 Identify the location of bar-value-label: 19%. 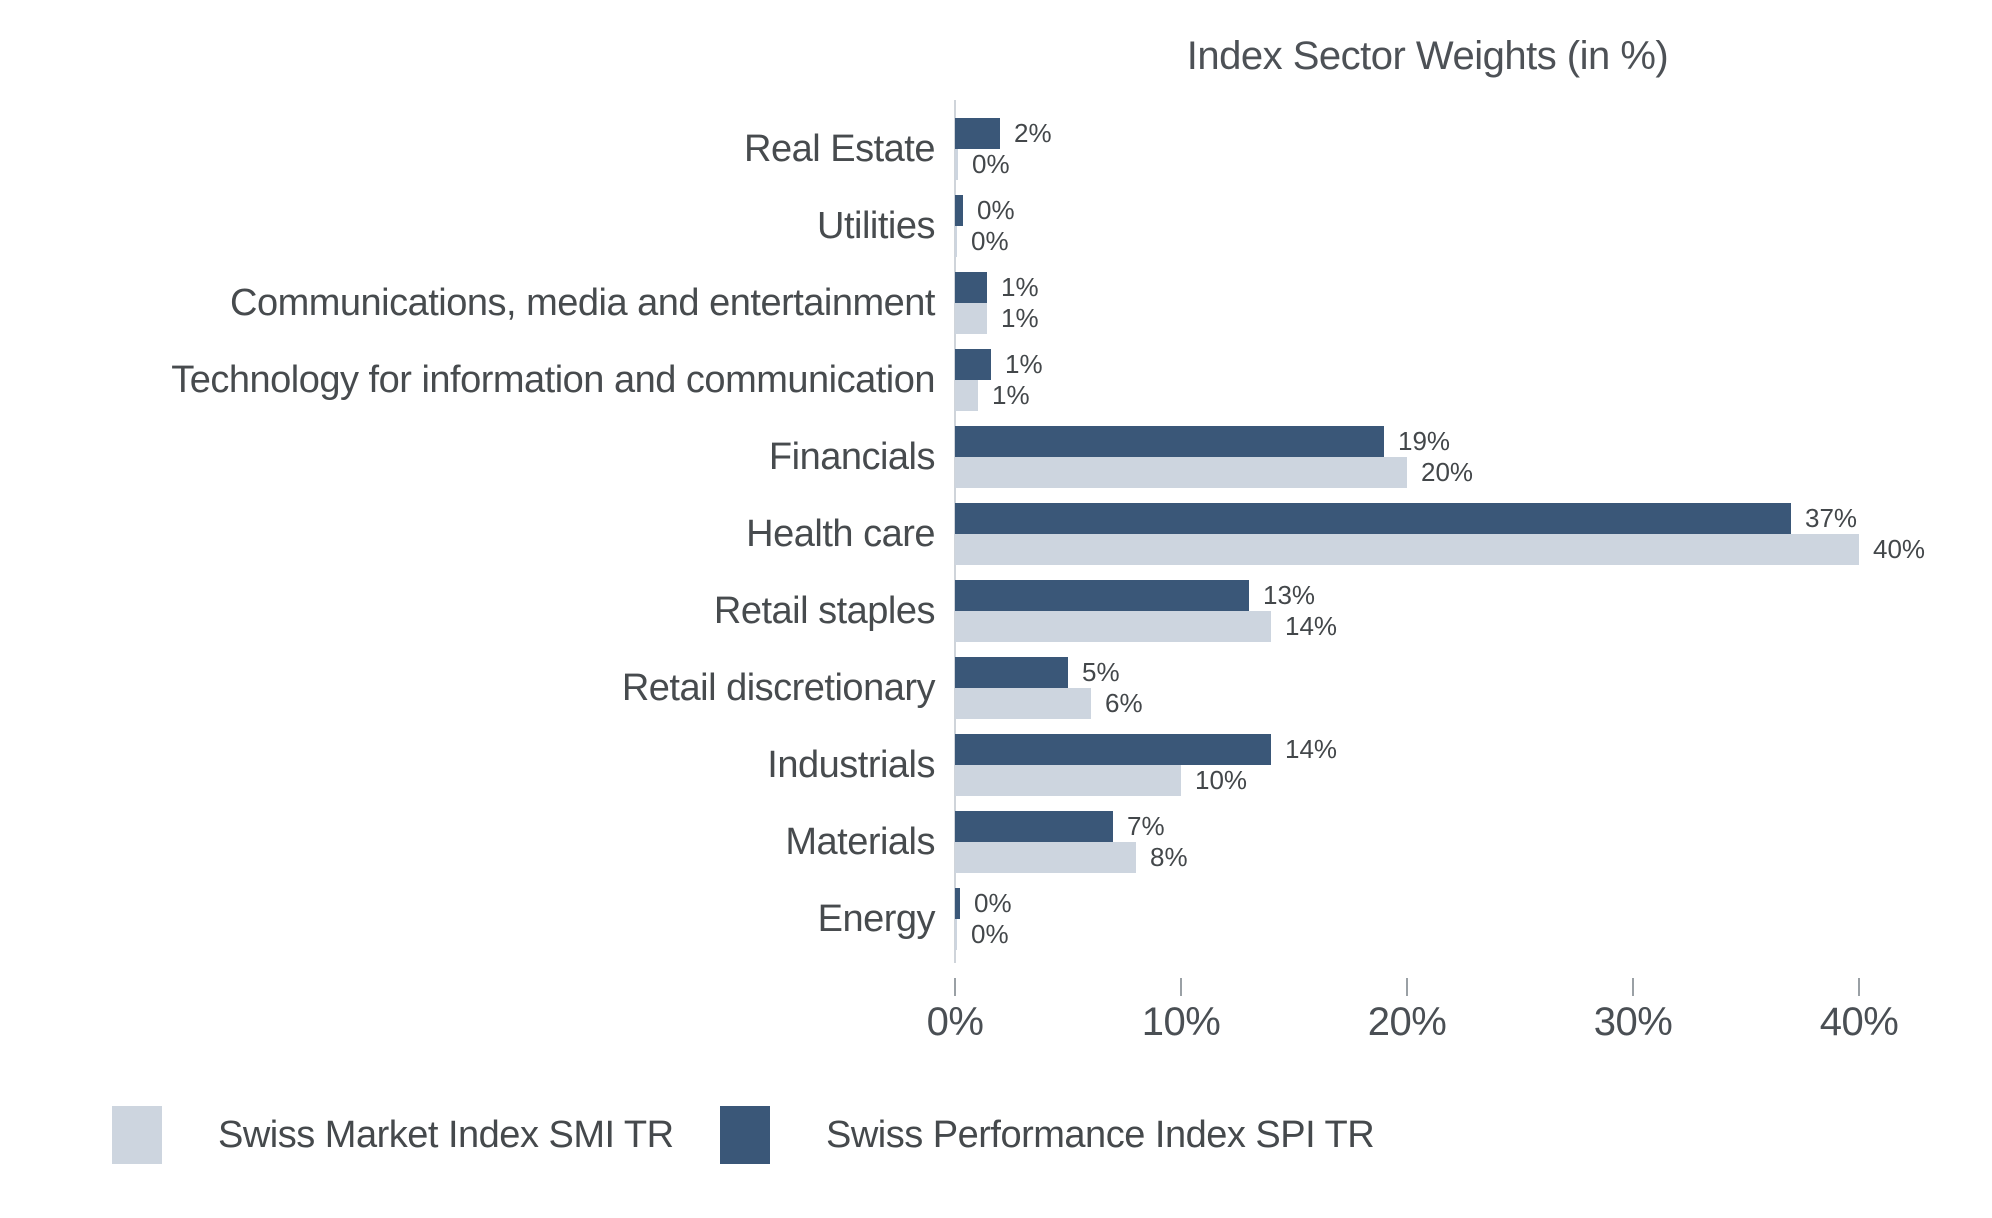
(1424, 441).